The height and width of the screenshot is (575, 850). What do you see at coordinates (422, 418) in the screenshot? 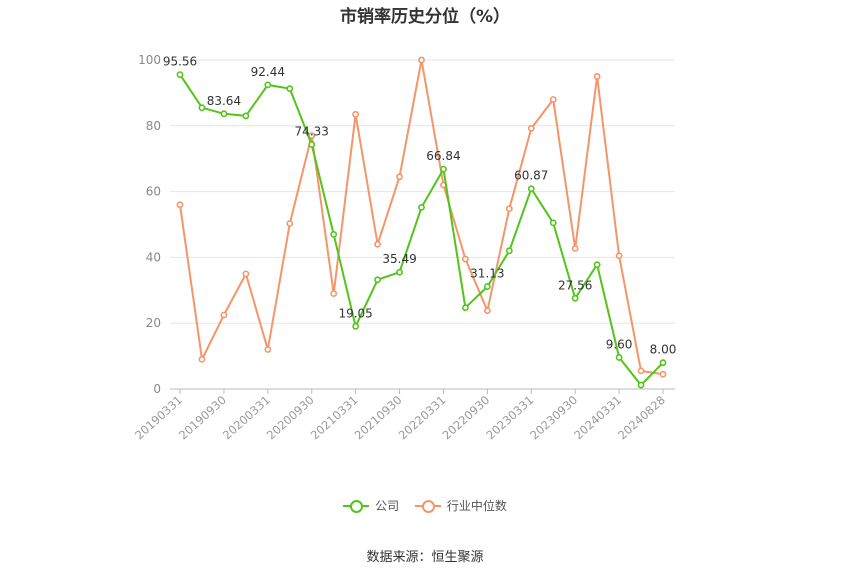
I see `x-tick-label: 20220331` at bounding box center [422, 418].